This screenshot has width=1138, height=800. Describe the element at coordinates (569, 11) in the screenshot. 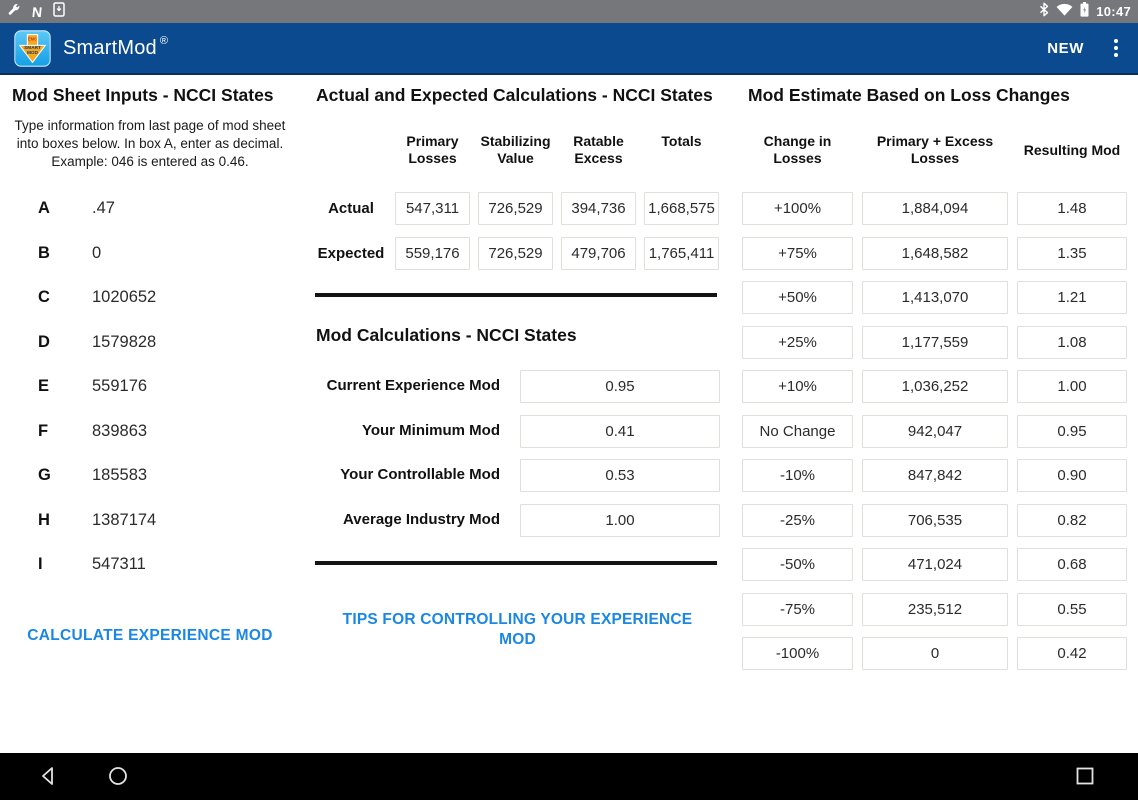

I see `status-bar: N 10:47` at that location.